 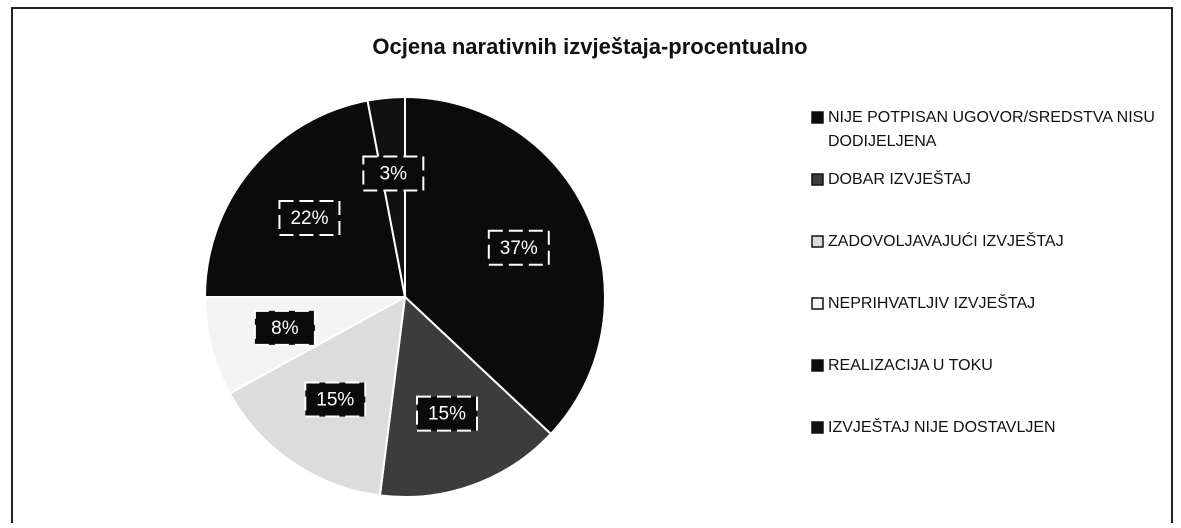 I want to click on data-label: 3%, so click(x=394, y=174).